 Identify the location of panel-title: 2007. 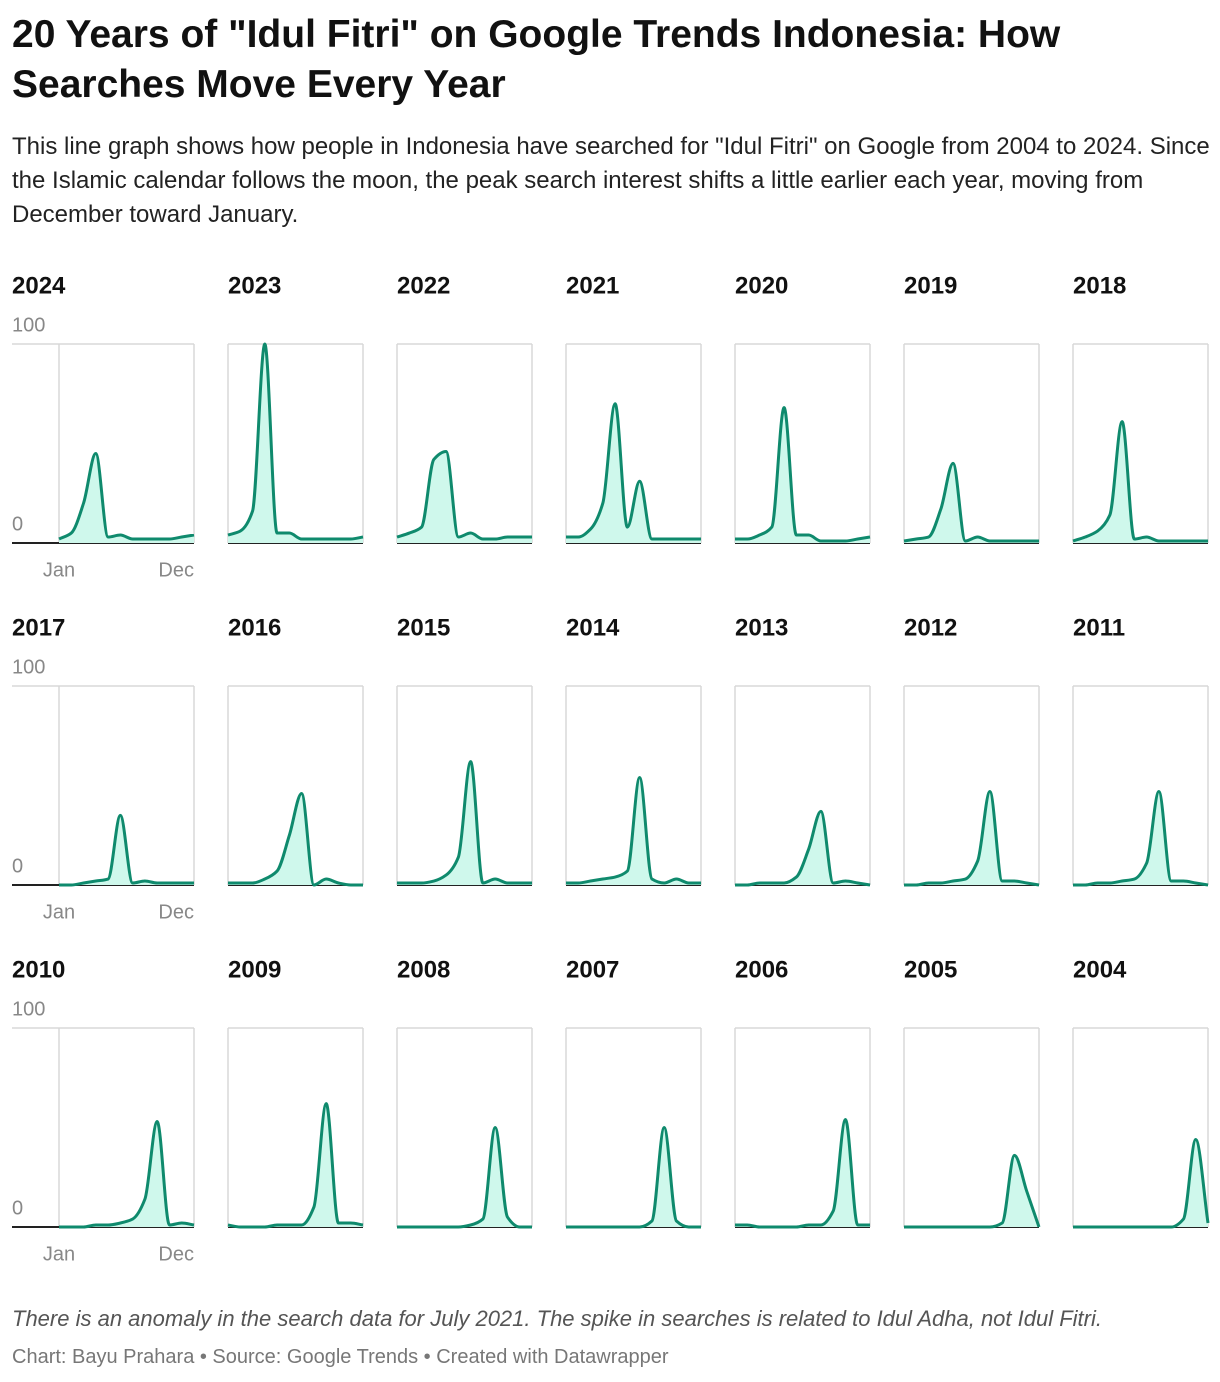
(592, 969).